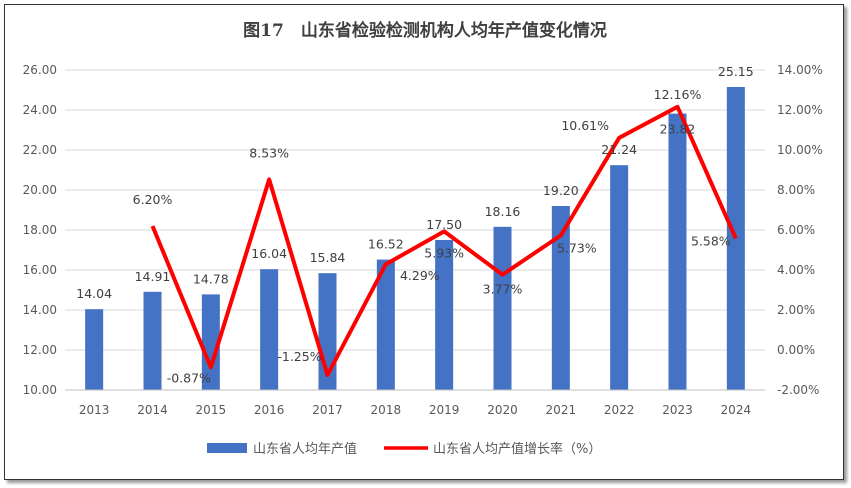 The width and height of the screenshot is (851, 488). Describe the element at coordinates (444, 252) in the screenshot. I see `line-label: 5.93%` at that location.